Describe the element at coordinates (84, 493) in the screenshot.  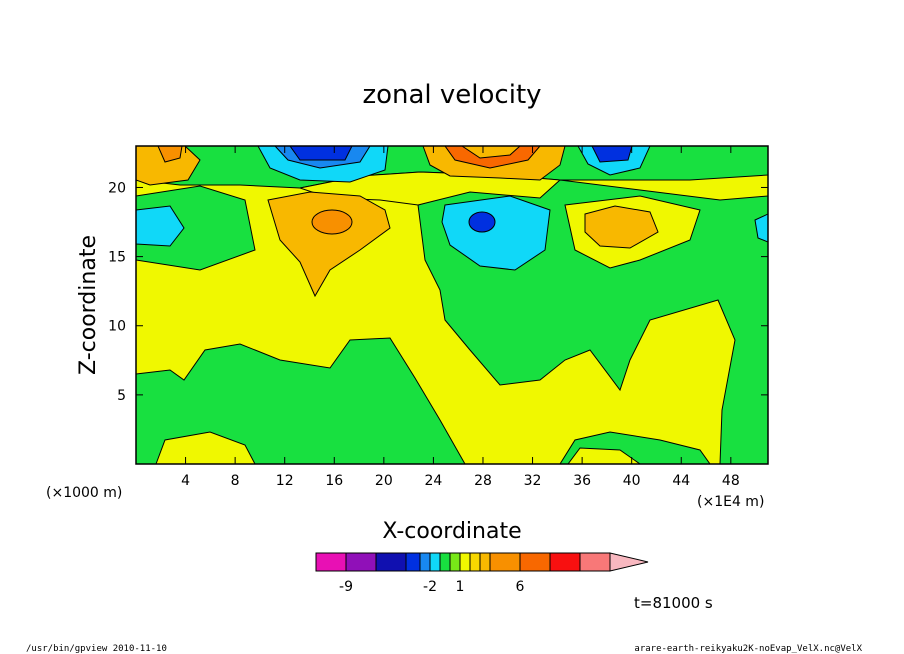
I see `x-unit-left: (×1000 m)` at that location.